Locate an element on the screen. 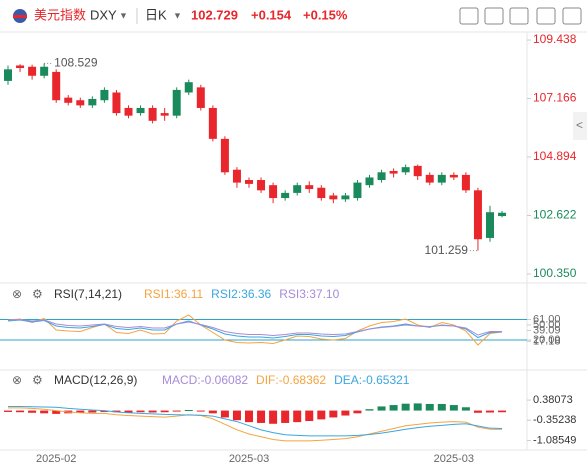  tool-icon is located at coordinates (469, 16).